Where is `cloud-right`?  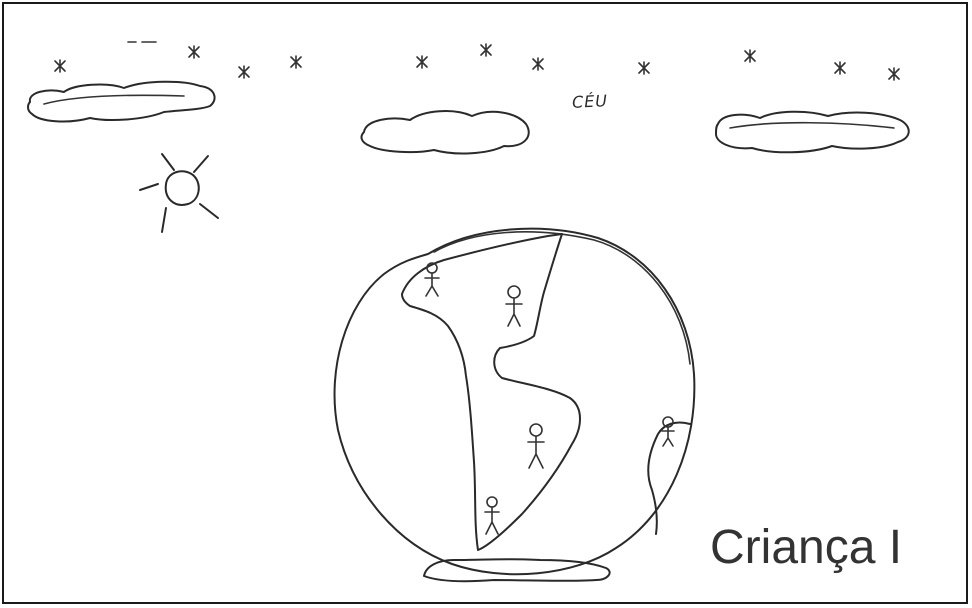 cloud-right is located at coordinates (812, 132).